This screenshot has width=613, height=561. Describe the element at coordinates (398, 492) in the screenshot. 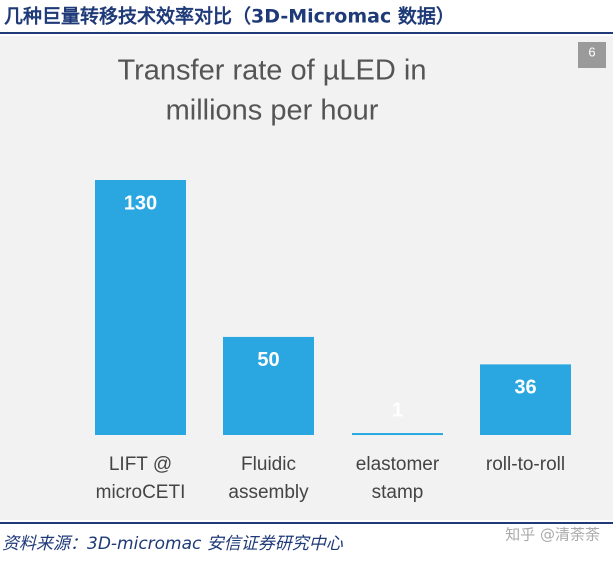

I see `x-tick-label: stamp` at that location.